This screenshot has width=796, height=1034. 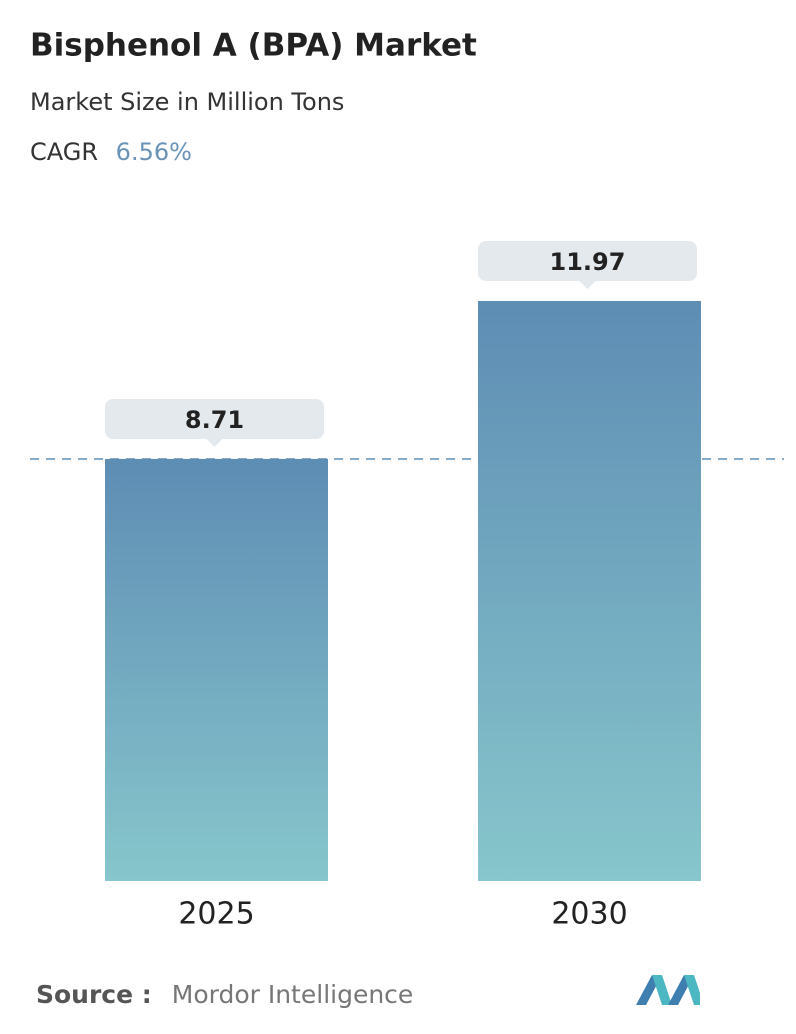 I want to click on value-label: 8.71, so click(x=214, y=420).